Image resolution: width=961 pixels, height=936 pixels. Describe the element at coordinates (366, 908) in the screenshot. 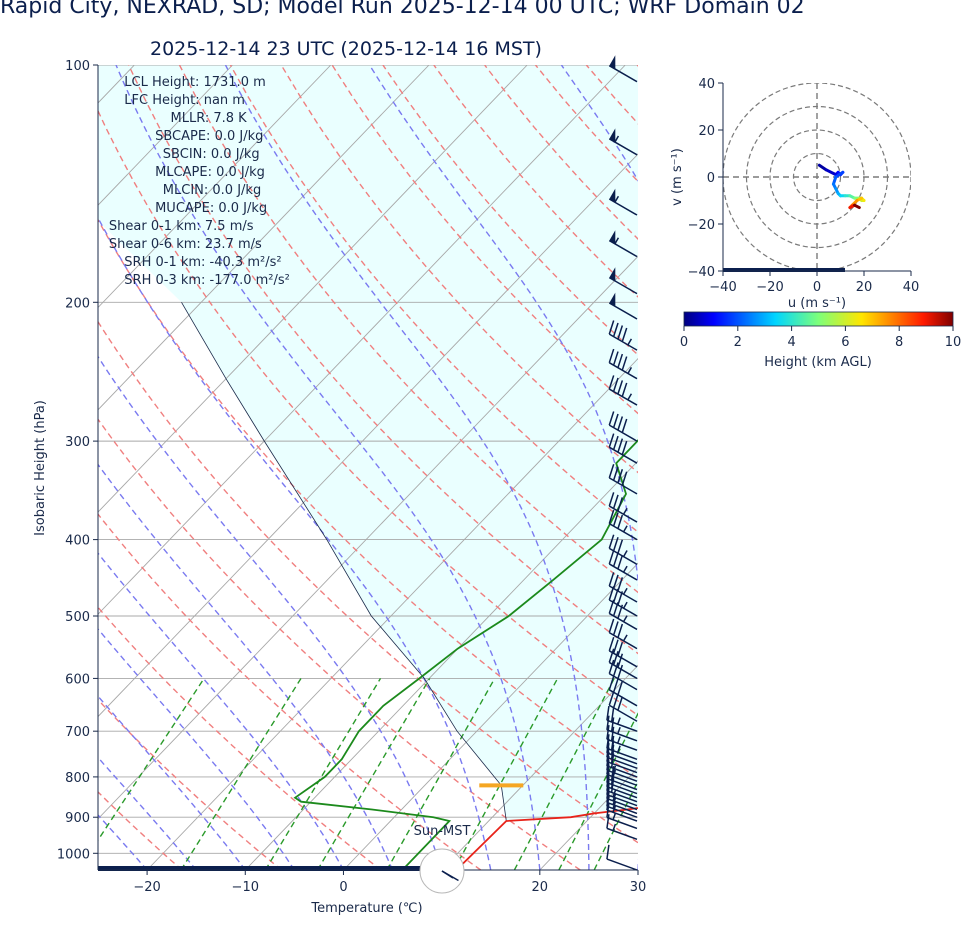

I see `x-axis-label: Temperature (℃)` at that location.